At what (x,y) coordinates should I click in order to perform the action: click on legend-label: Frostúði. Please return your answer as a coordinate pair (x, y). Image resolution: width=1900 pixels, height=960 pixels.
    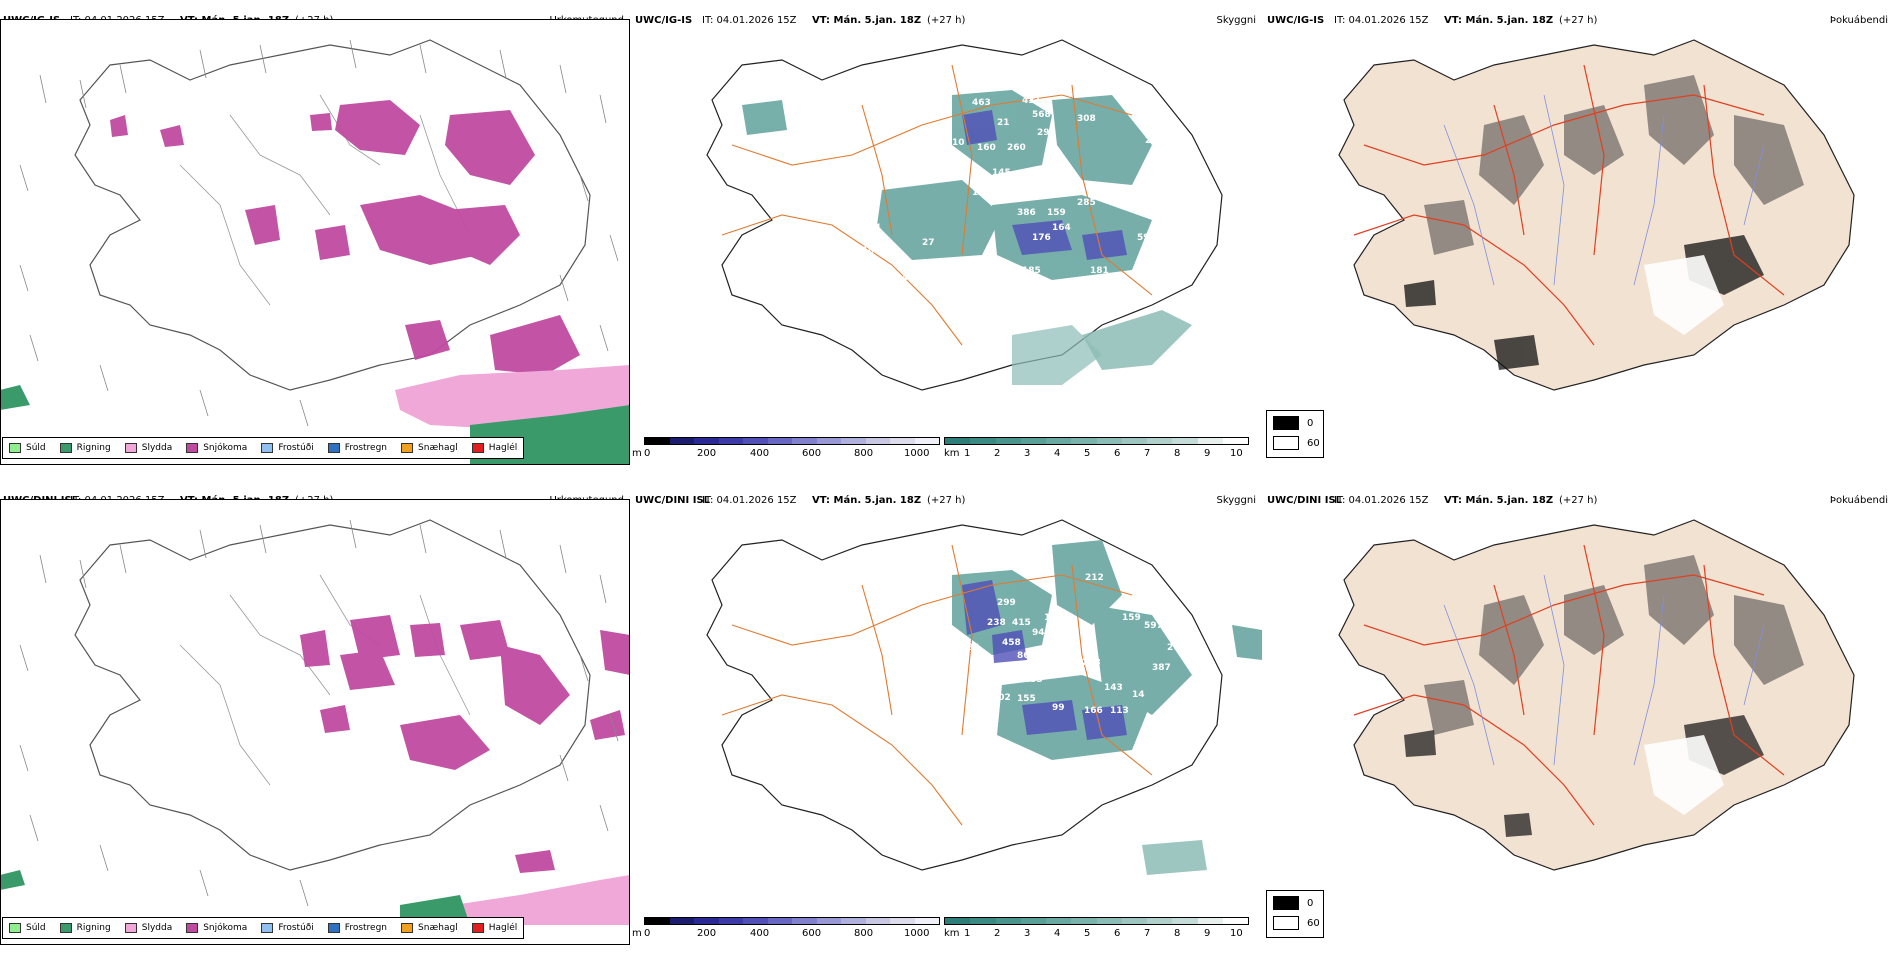
    Looking at the image, I should click on (296, 928).